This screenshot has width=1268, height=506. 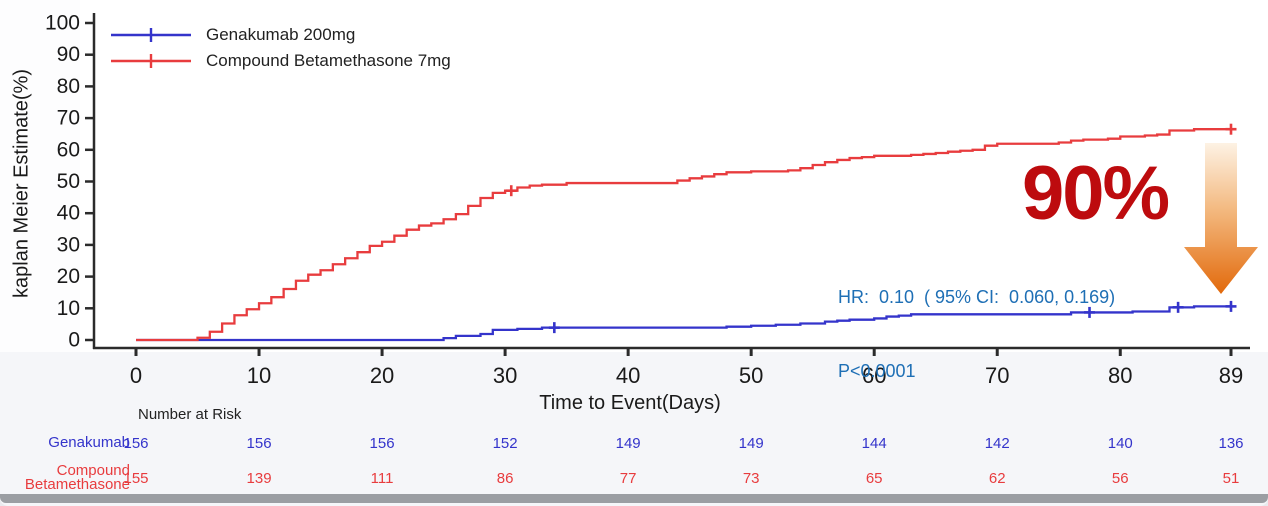 What do you see at coordinates (628, 478) in the screenshot?
I see `svg-text: 77` at bounding box center [628, 478].